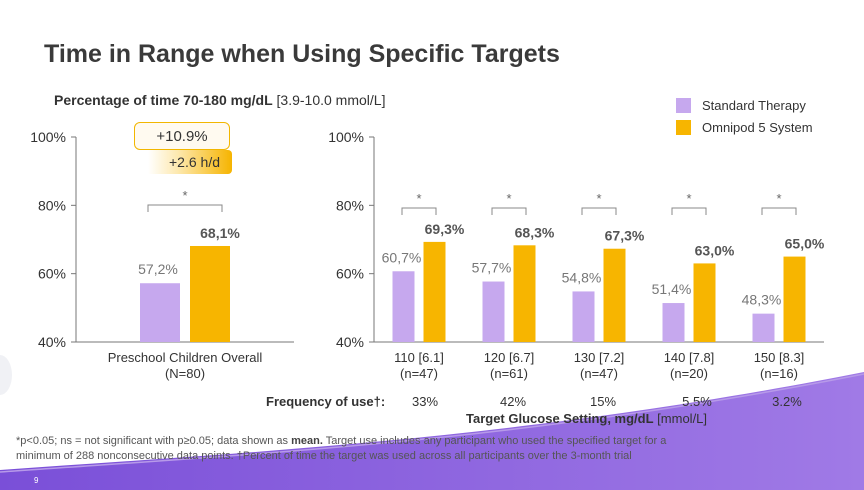 The image size is (864, 490). I want to click on hours-difference-badge: +2.6 h/d, so click(190, 162).